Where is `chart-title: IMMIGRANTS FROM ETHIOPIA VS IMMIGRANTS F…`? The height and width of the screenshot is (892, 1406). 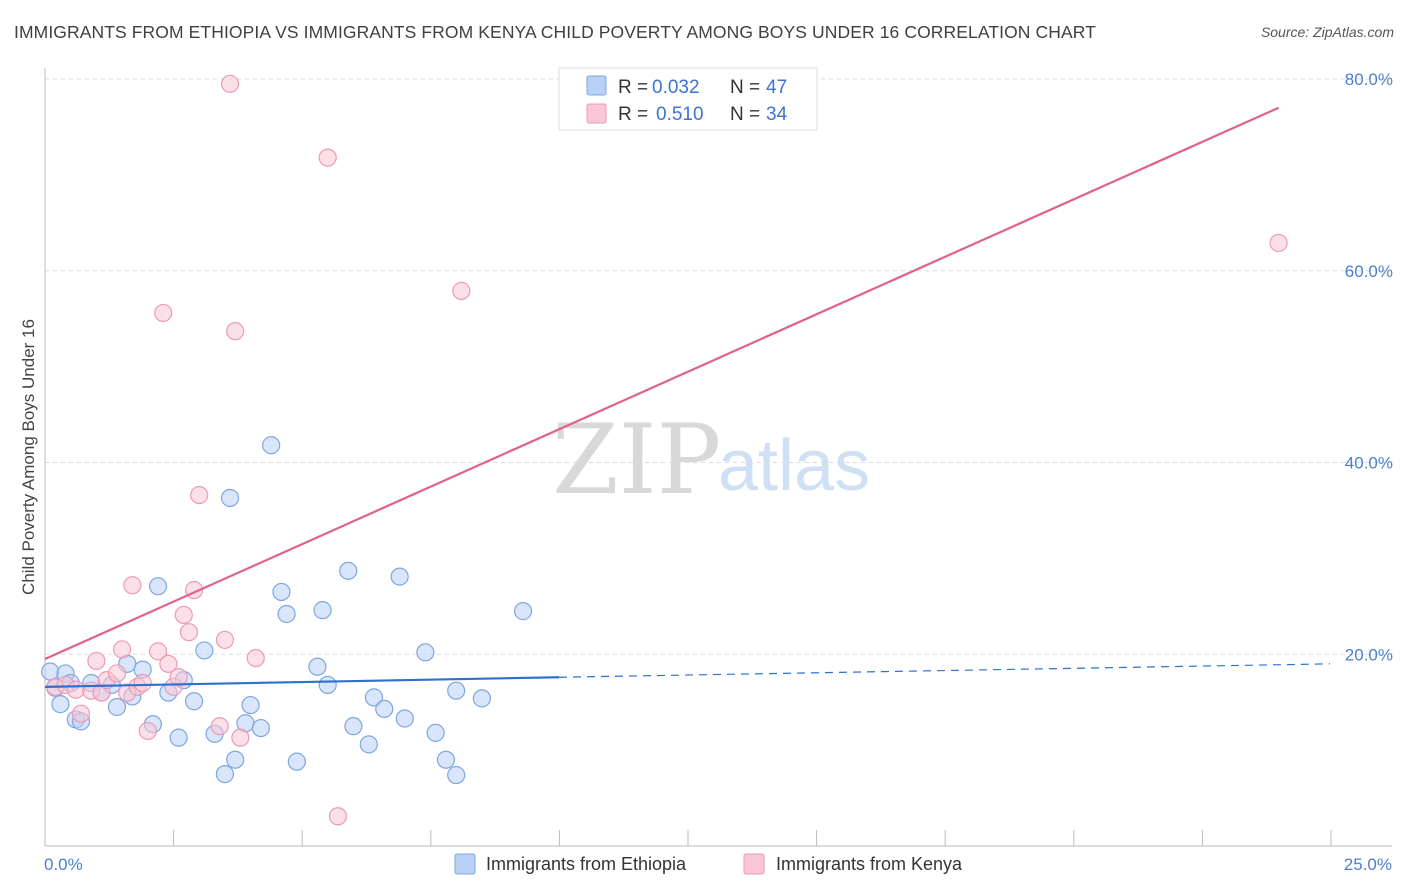
chart-title: IMMIGRANTS FROM ETHIOPIA VS IMMIGRANTS F… is located at coordinates (555, 32).